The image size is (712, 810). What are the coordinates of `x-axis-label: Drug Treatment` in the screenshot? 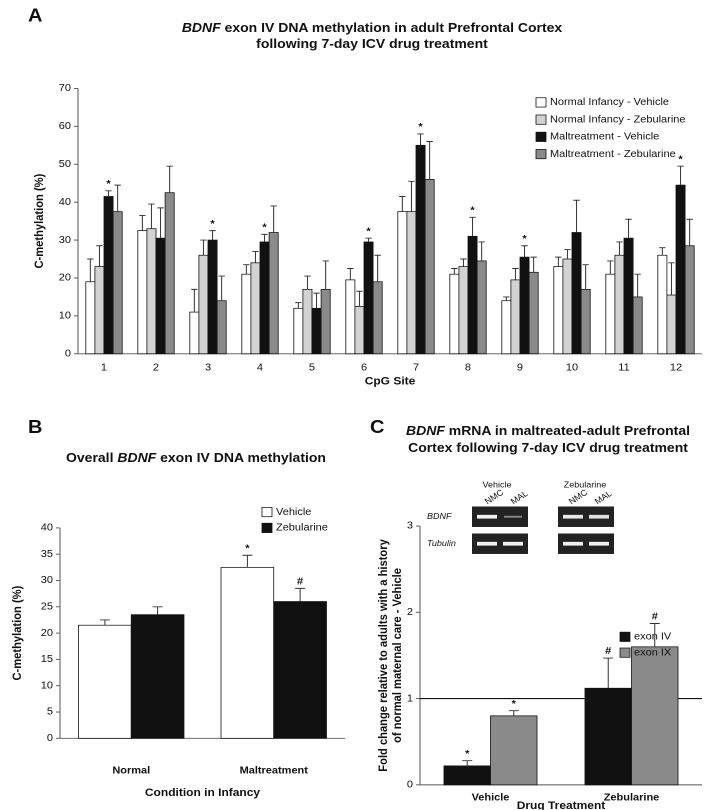 It's located at (561, 805).